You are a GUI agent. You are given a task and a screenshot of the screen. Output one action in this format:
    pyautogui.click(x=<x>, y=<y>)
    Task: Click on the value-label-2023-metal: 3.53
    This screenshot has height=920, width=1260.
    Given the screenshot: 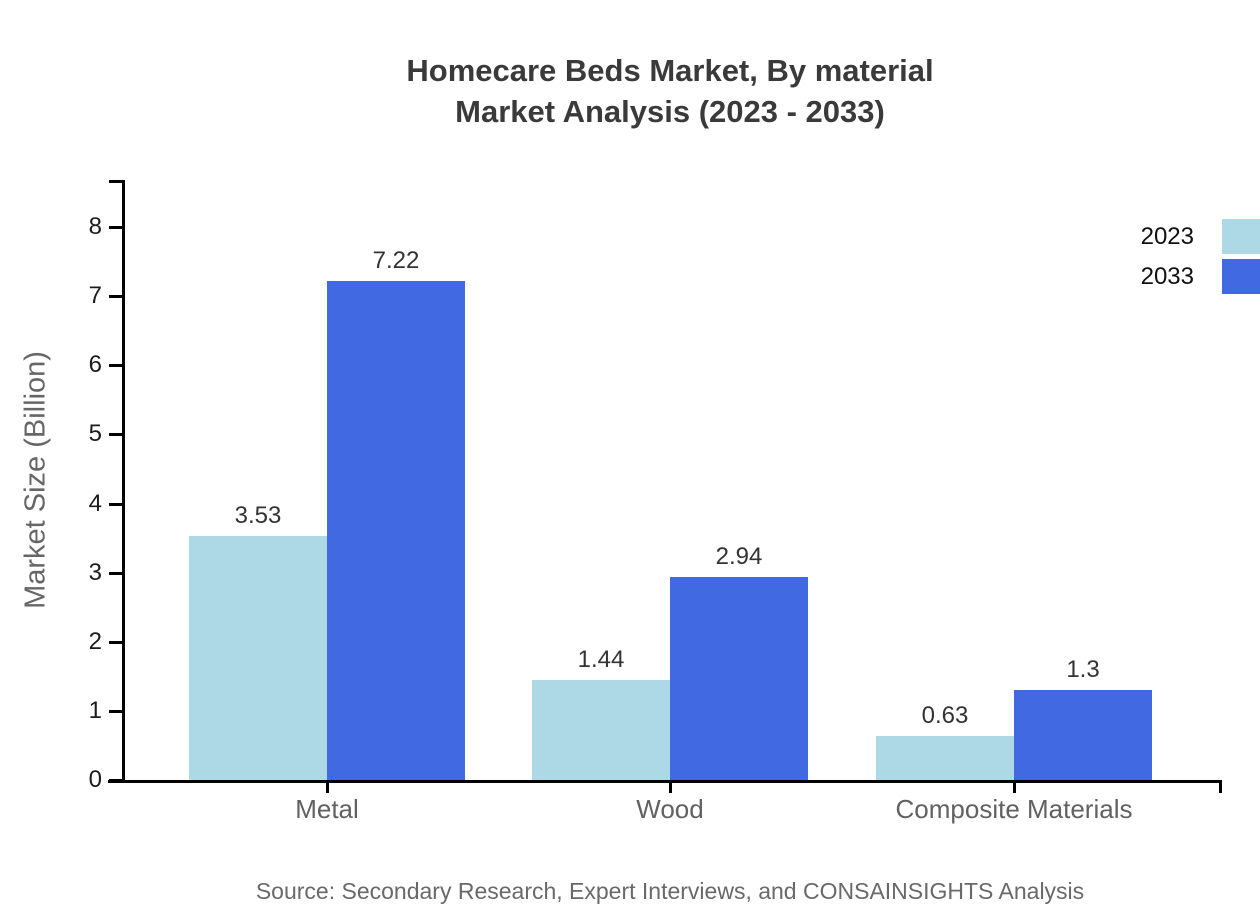 What is the action you would take?
    pyautogui.click(x=258, y=515)
    